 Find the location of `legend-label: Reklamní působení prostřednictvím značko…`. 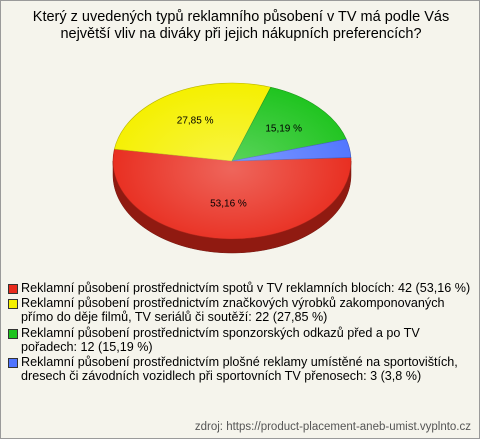

legend-label: Reklamní působení prostřednictvím značko… is located at coordinates (233, 310).